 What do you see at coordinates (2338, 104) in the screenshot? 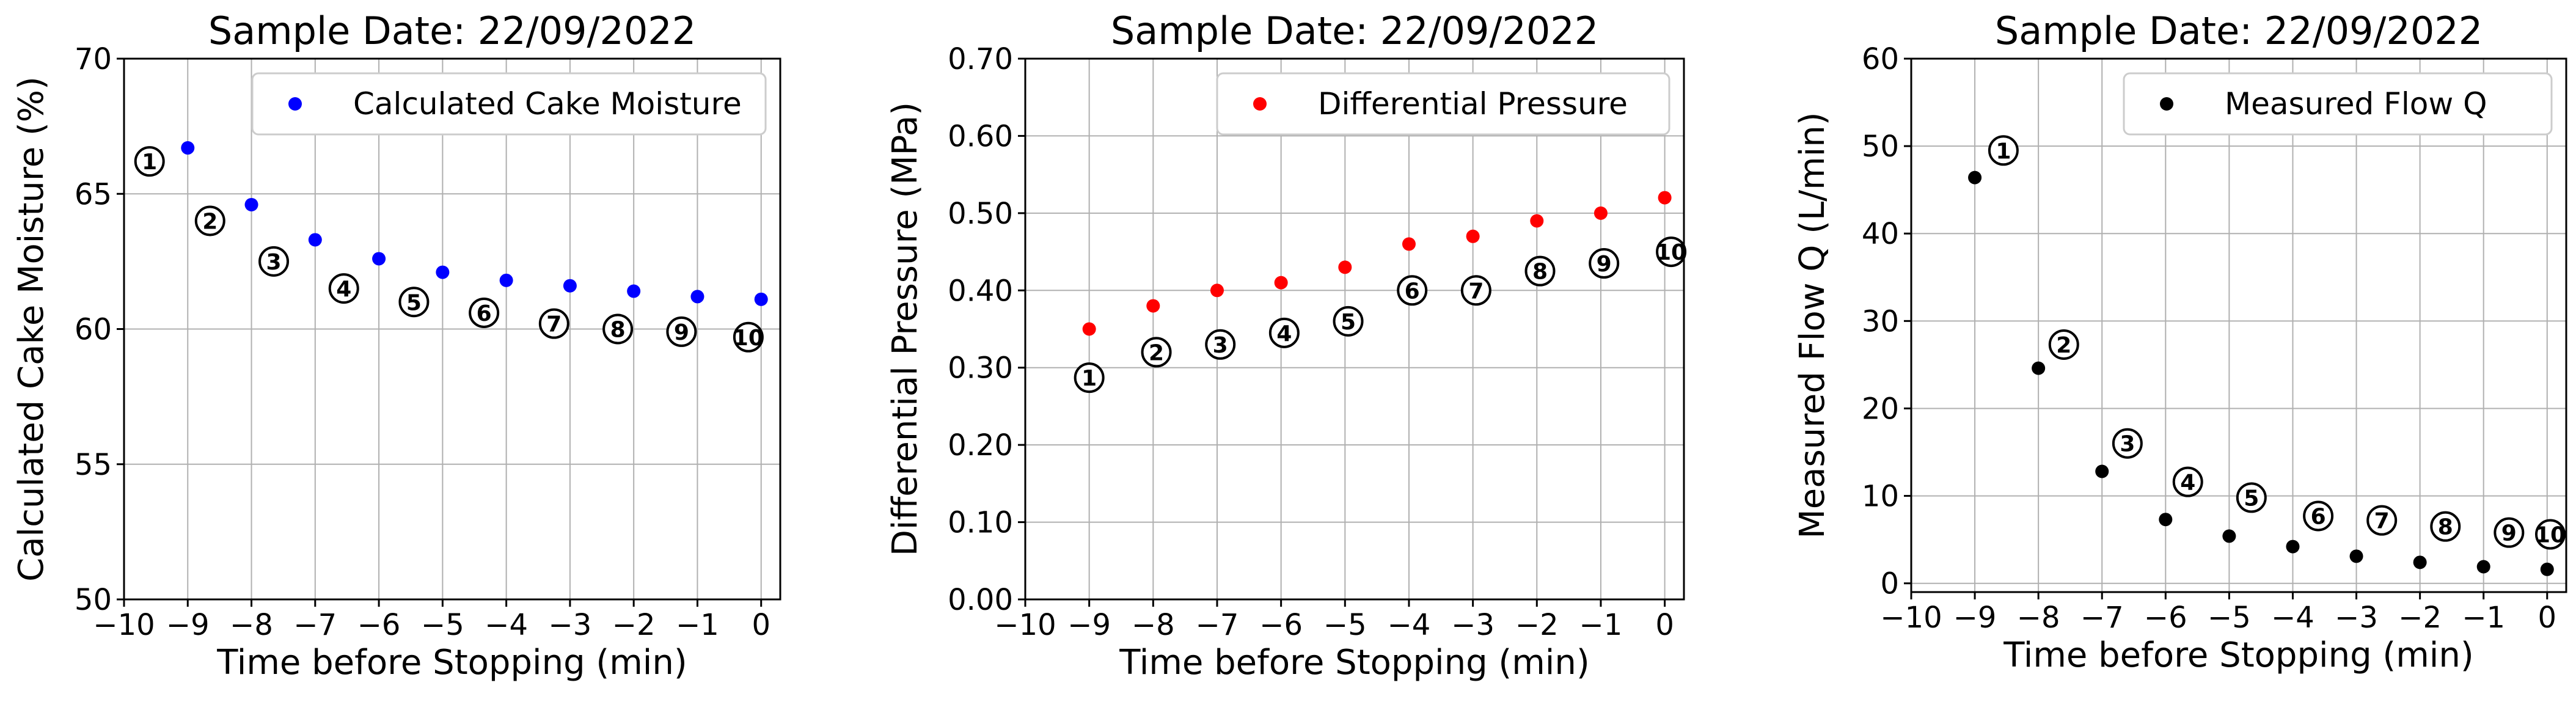
I see `legend: Measured Flow Q` at bounding box center [2338, 104].